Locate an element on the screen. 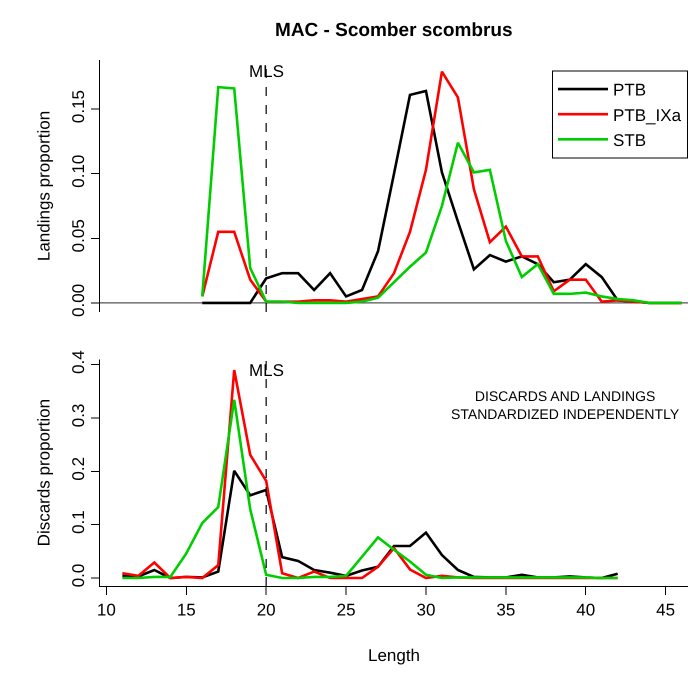 The image size is (691, 690). y-axis-title: Discards proportion is located at coordinates (44, 472).